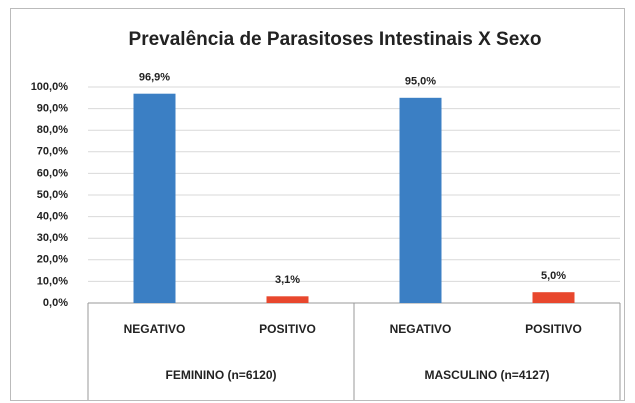  Describe the element at coordinates (52, 260) in the screenshot. I see `y-tick-label: 20,0%` at that location.